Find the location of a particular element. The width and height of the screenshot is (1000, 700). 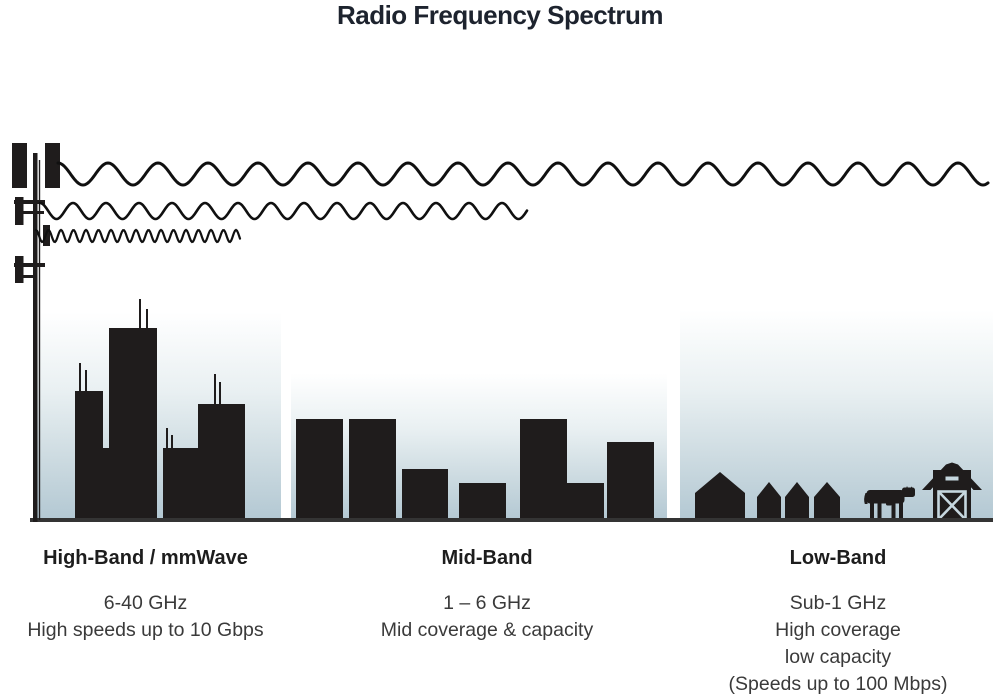

antenna-panel-right is located at coordinates (52, 165).